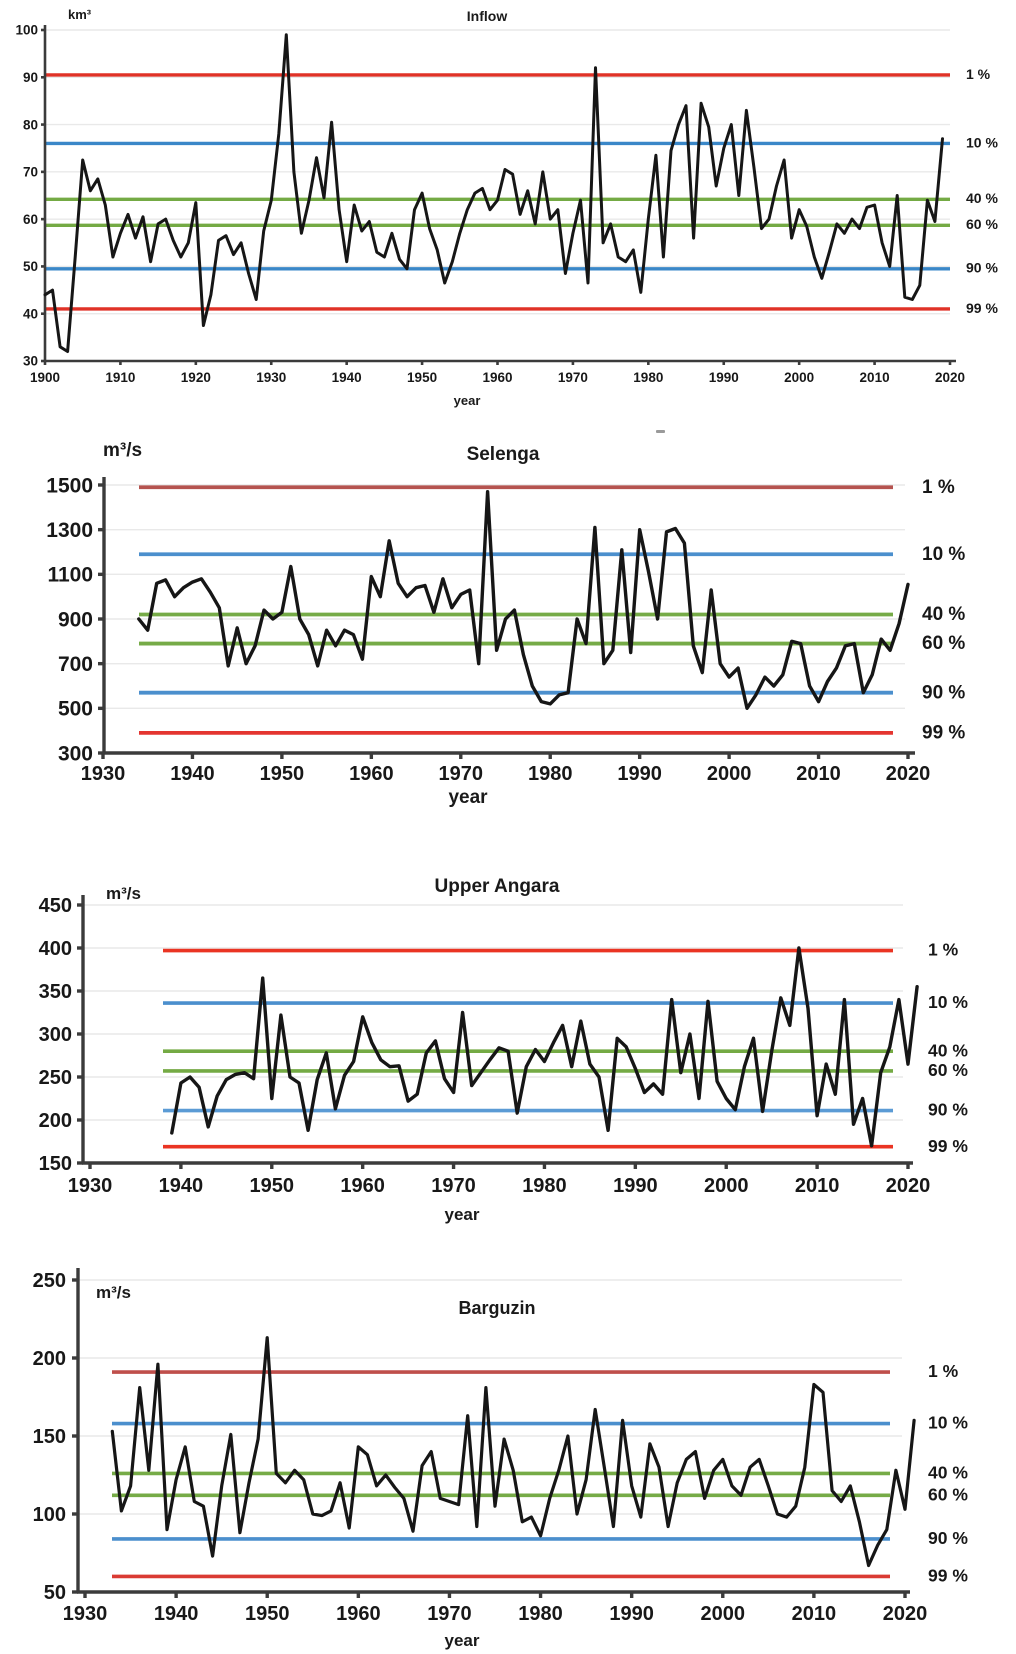 The image size is (1016, 1654). What do you see at coordinates (487, 16) in the screenshot?
I see `chart-title-inflow: Inflow` at bounding box center [487, 16].